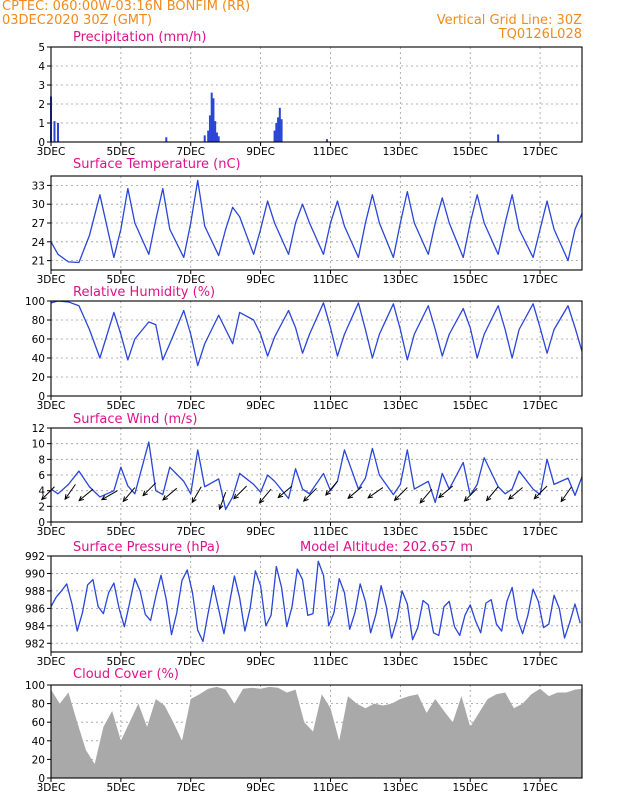 This screenshot has height=800, width=618. What do you see at coordinates (38, 186) in the screenshot?
I see `temp-y-tick-label: 33` at bounding box center [38, 186].